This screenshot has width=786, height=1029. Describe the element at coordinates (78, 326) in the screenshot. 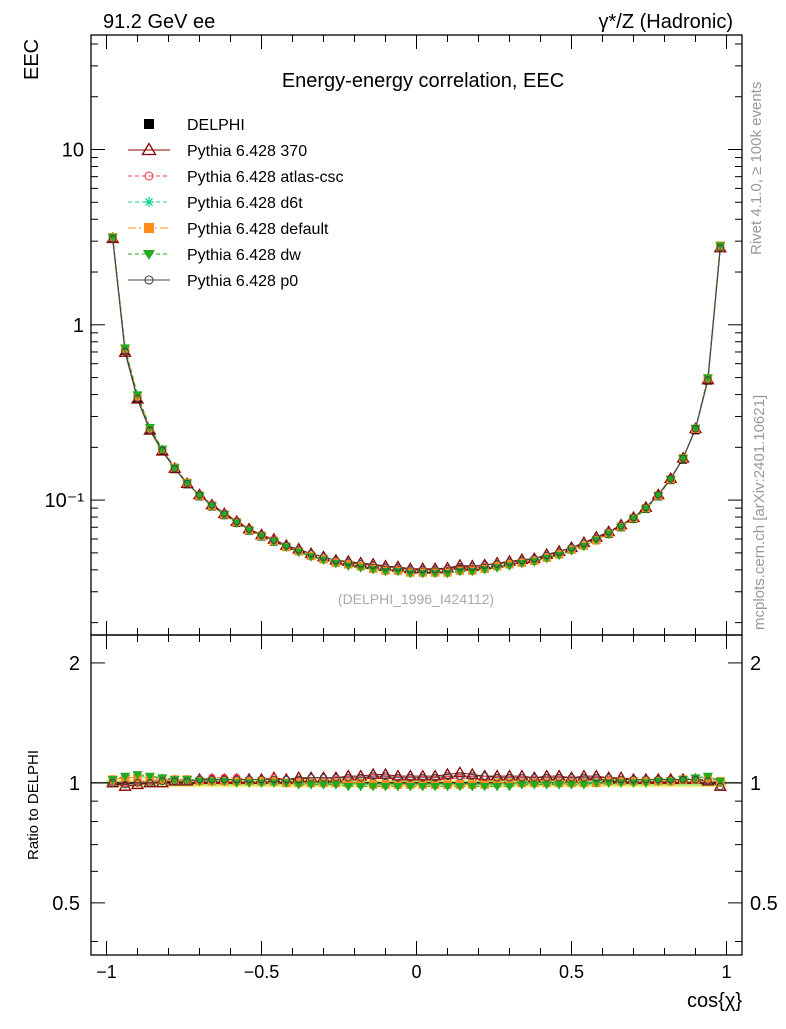

I see `y-tick-label: 1` at that location.